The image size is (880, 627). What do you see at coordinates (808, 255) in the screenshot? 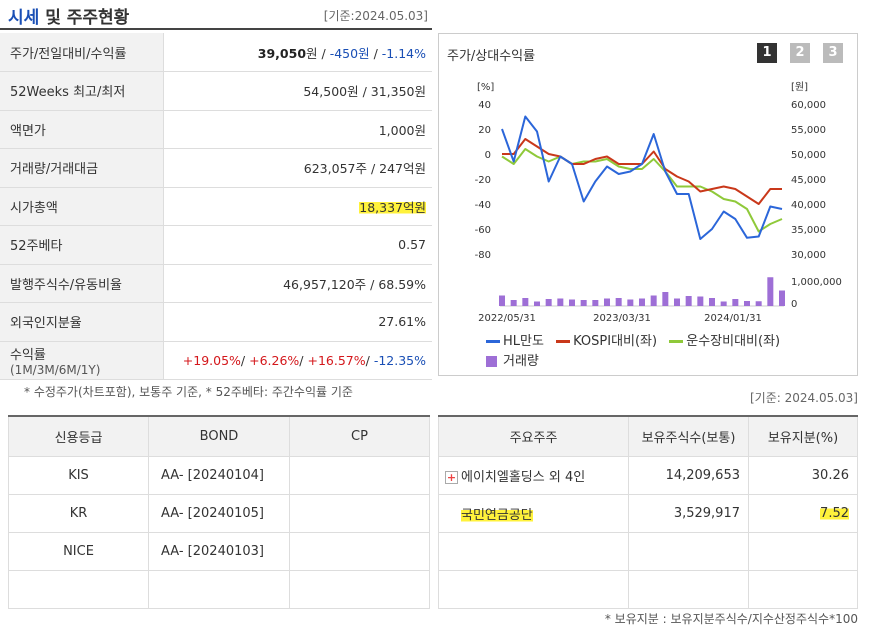
I see `right-tick-label: 30,000` at bounding box center [808, 255].